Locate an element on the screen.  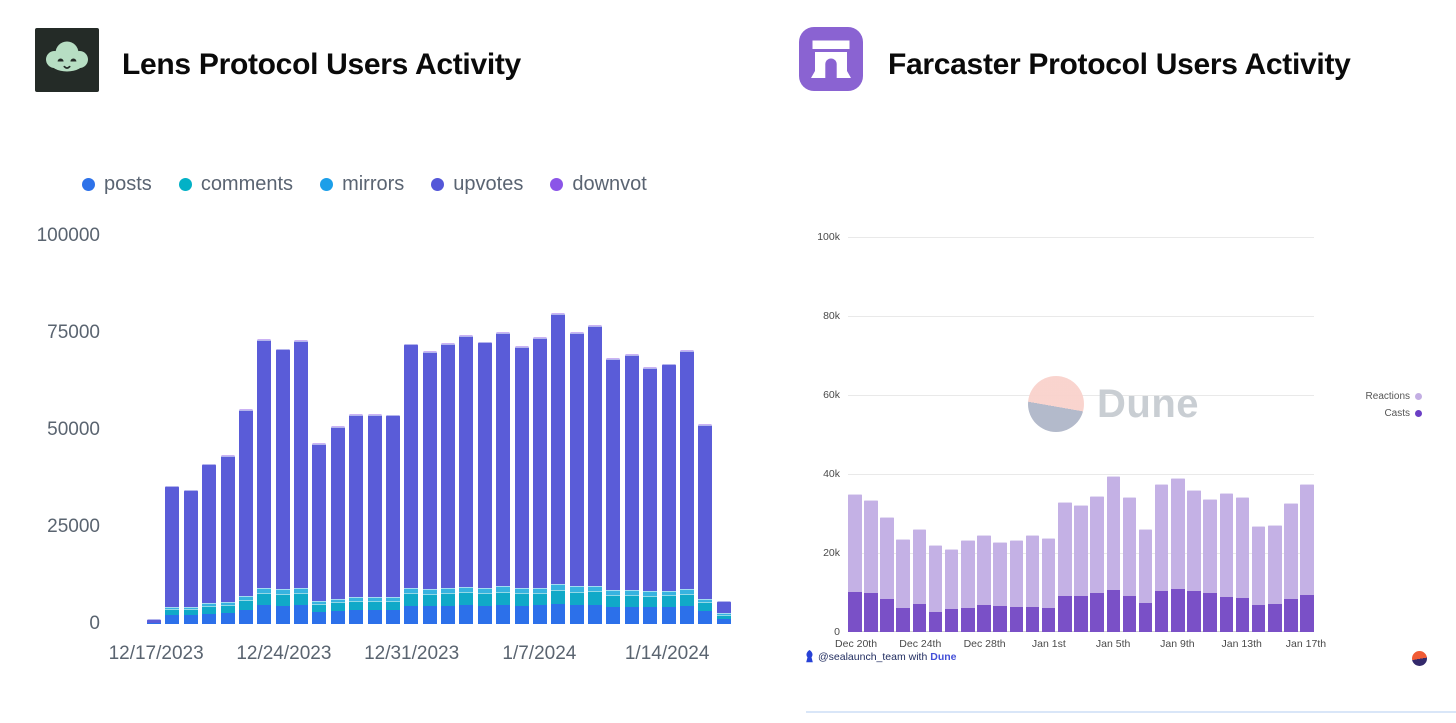
lens-bar-1-5-2024 is located at coordinates (503, 478).